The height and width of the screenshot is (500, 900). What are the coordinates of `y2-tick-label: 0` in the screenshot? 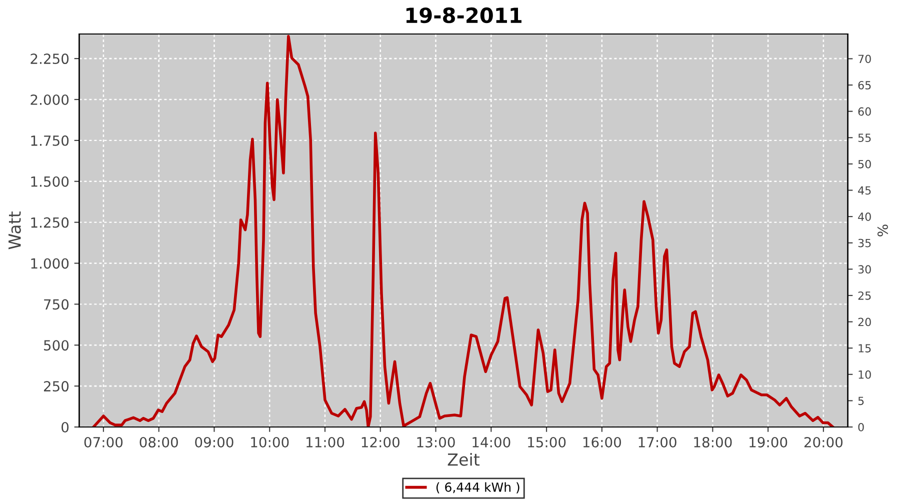 It's located at (861, 427).